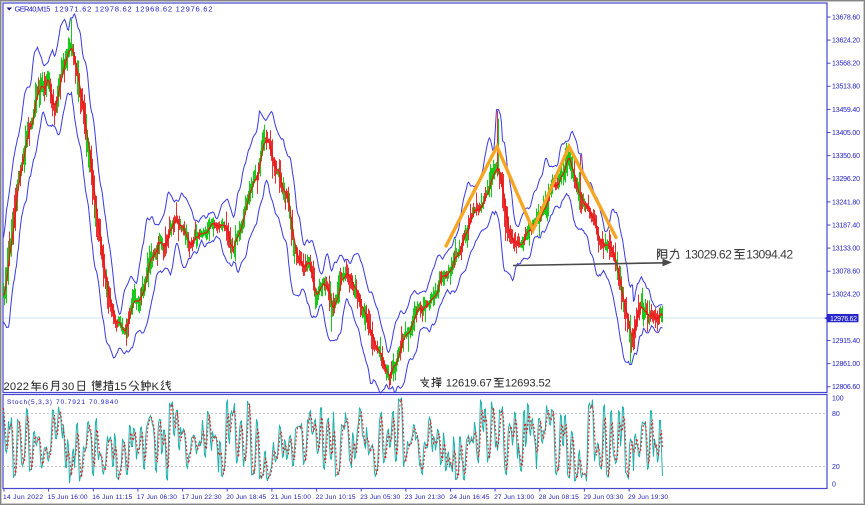 This screenshot has height=505, width=865. What do you see at coordinates (846, 87) in the screenshot?
I see `svg-text: 13513.80` at bounding box center [846, 87].